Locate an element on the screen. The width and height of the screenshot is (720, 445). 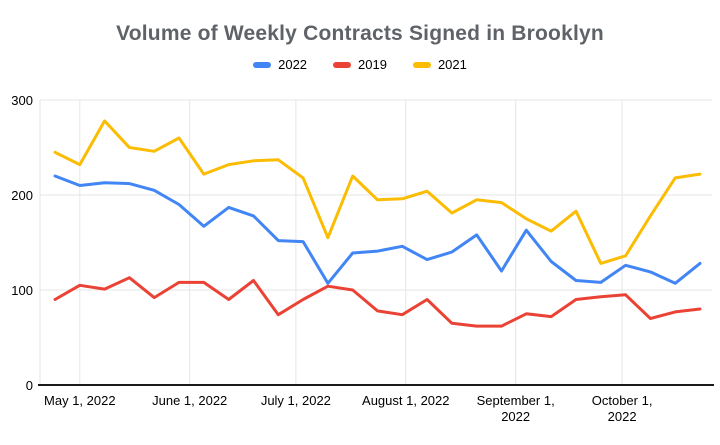
legend-item: 2021 is located at coordinates (439, 64).